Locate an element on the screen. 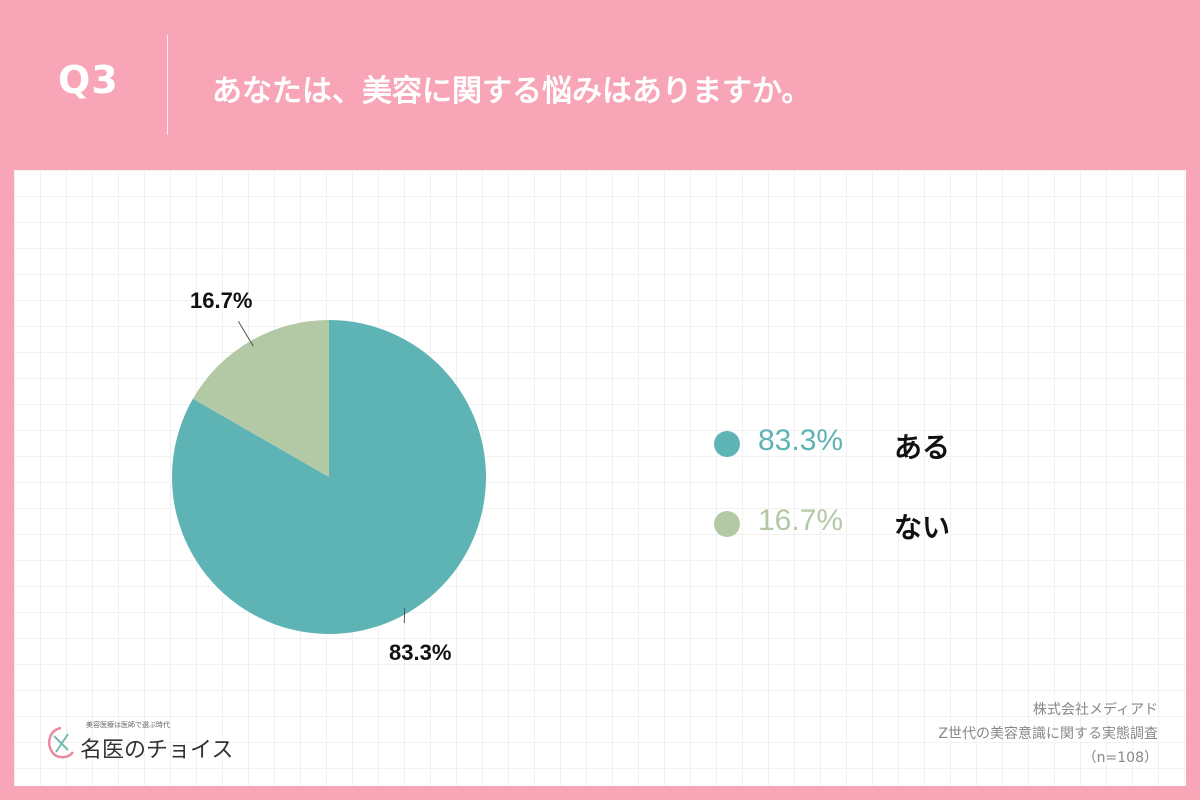 The width and height of the screenshot is (1200, 800). legend: 83.3% ある 16.7% ない is located at coordinates (864, 500).